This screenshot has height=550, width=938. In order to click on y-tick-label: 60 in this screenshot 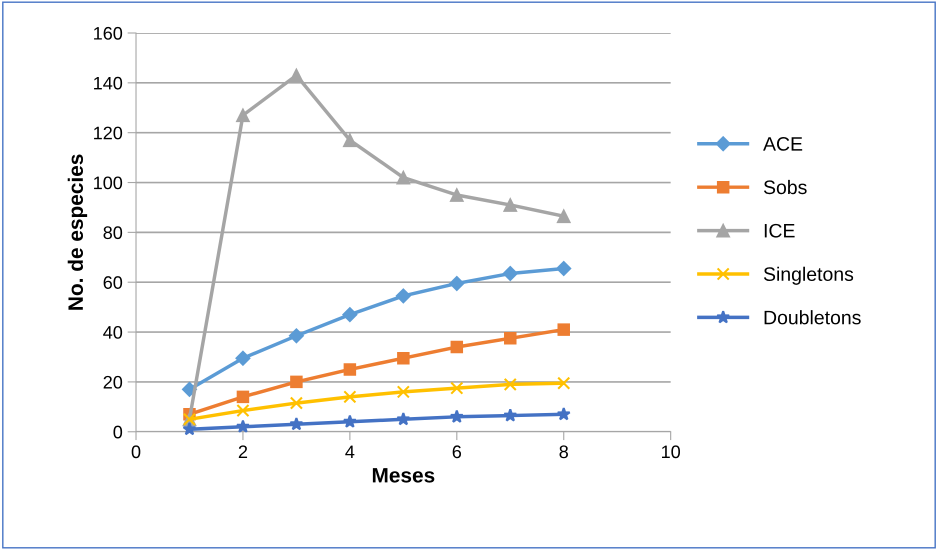, I will do `click(113, 282)`.